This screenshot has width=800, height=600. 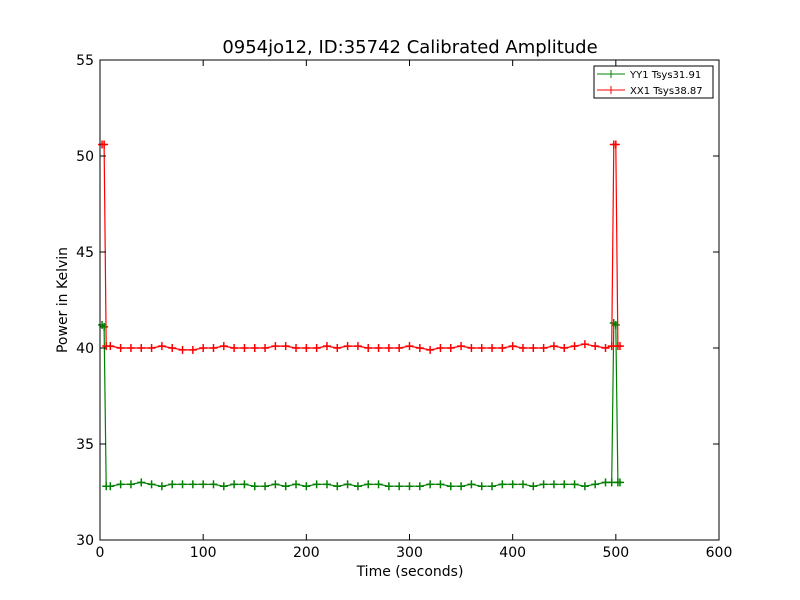 I want to click on y-tick-label: 30, so click(x=85, y=541).